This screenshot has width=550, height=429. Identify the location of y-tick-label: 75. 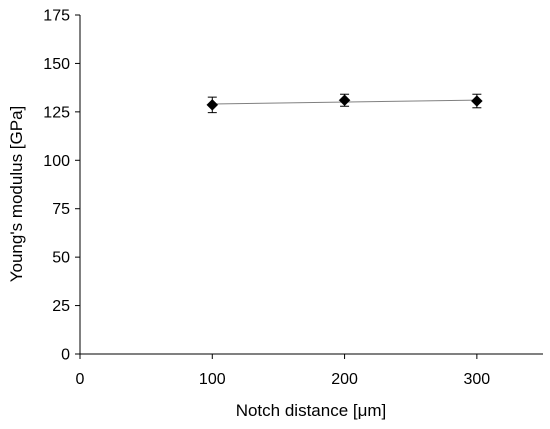
(61, 209).